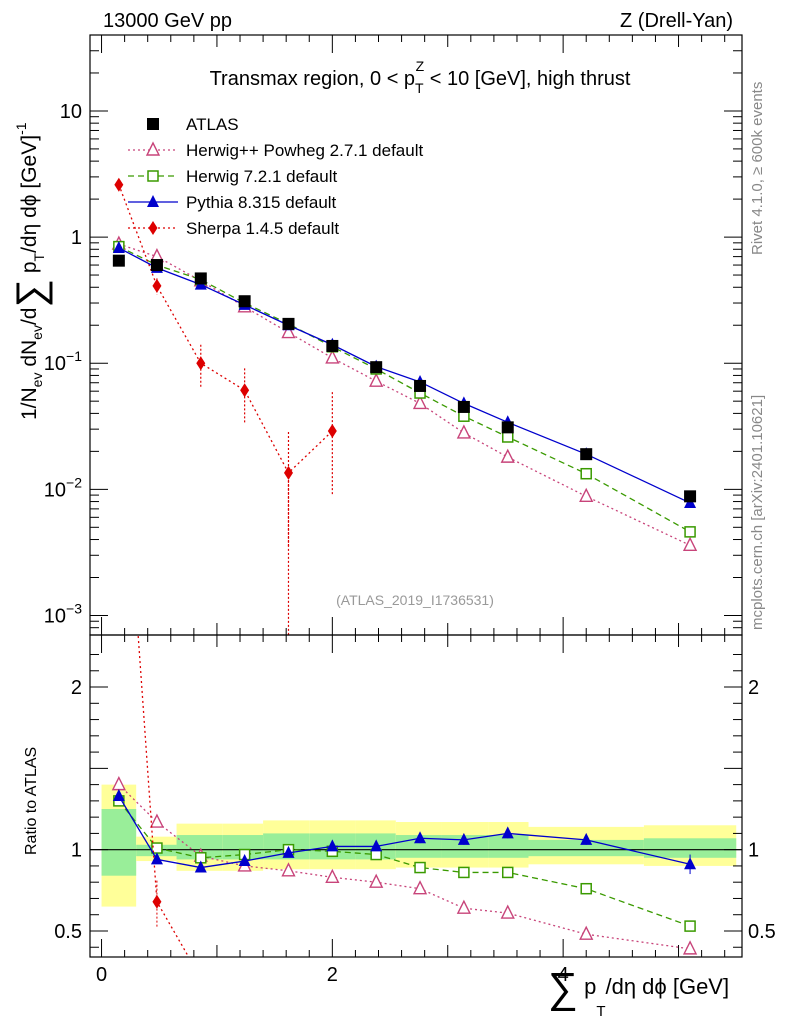 The width and height of the screenshot is (786, 1029). I want to click on y-tick-label: 1, so click(76, 238).